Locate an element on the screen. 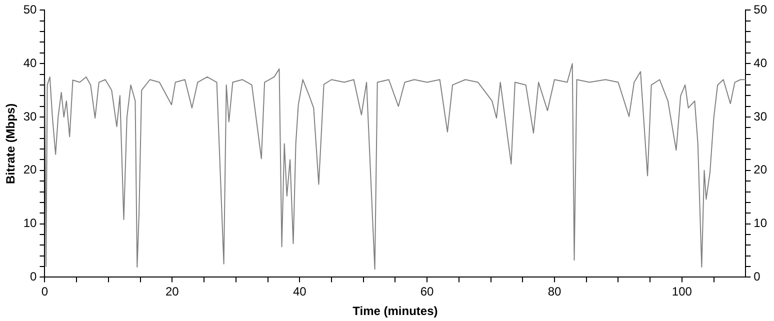 The height and width of the screenshot is (321, 774). x-tick-label: 60 is located at coordinates (427, 291).